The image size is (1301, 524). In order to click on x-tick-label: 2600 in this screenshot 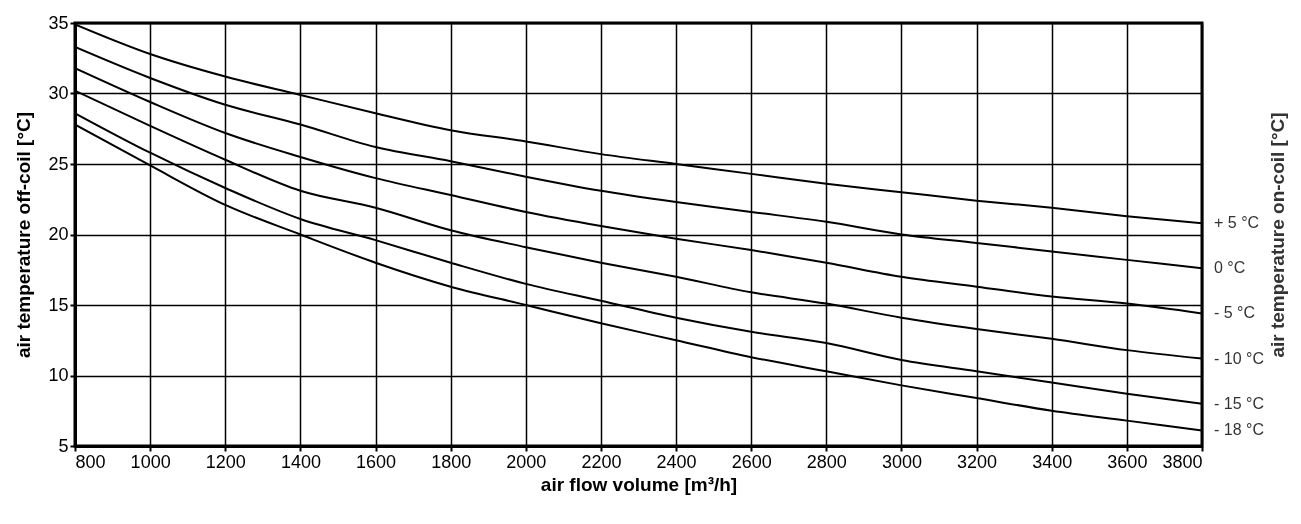, I will do `click(751, 461)`.